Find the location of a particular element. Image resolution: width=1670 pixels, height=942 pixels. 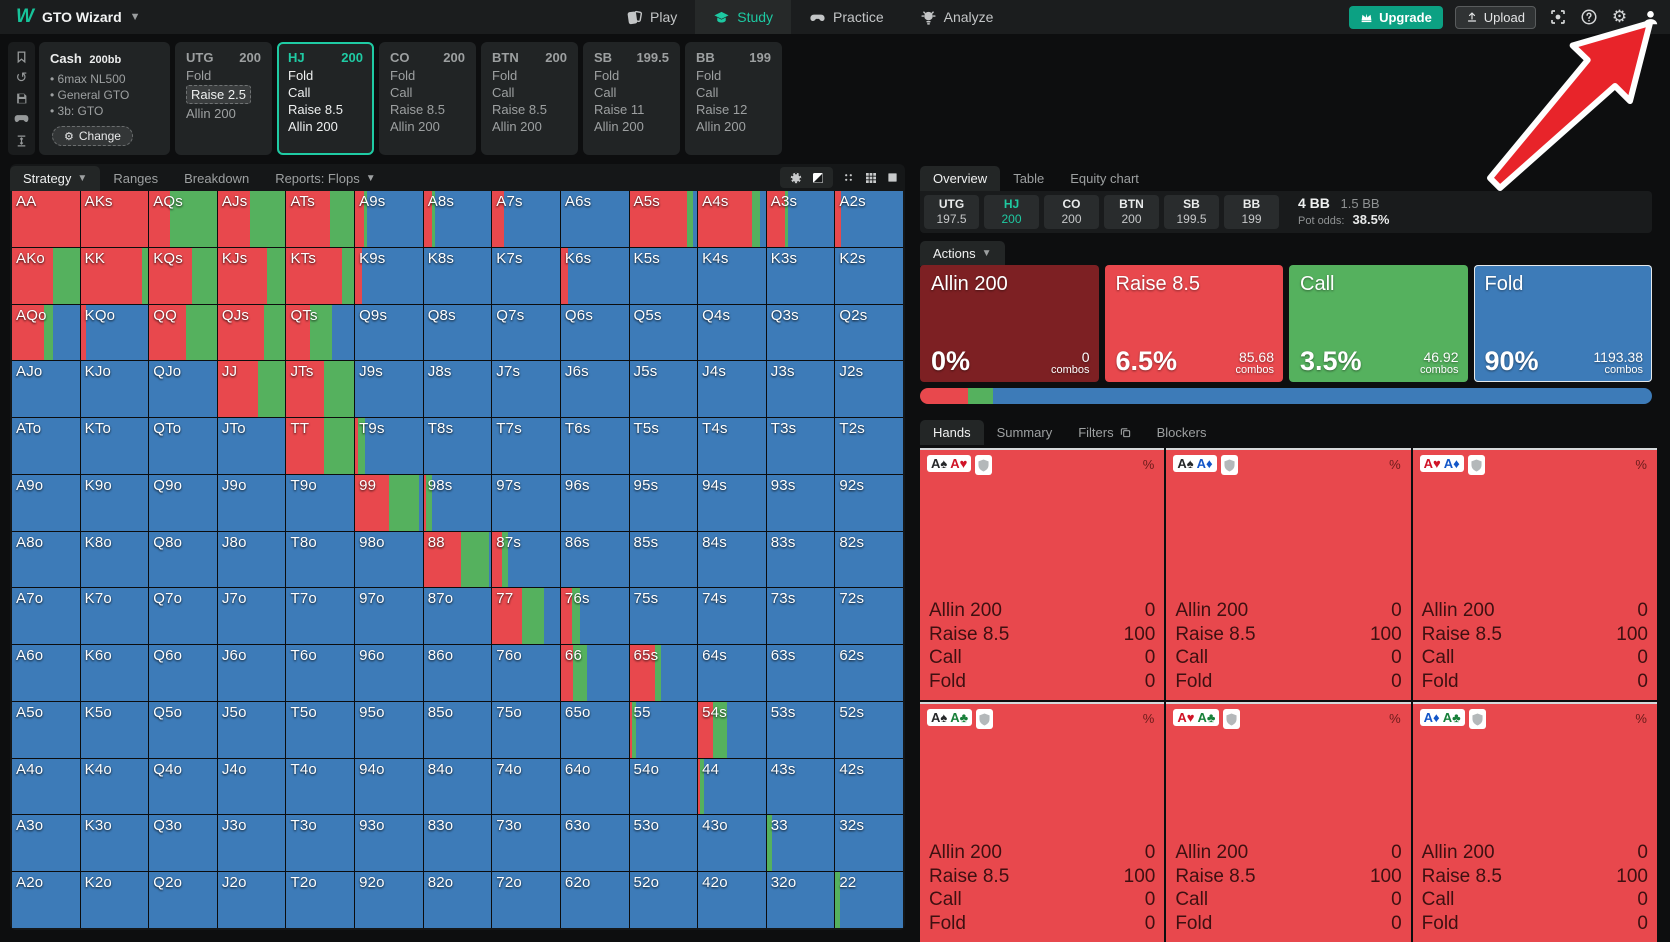

position-box-bb: BB 199 Fold Call Raise 12 Allin 200 is located at coordinates (733, 98).